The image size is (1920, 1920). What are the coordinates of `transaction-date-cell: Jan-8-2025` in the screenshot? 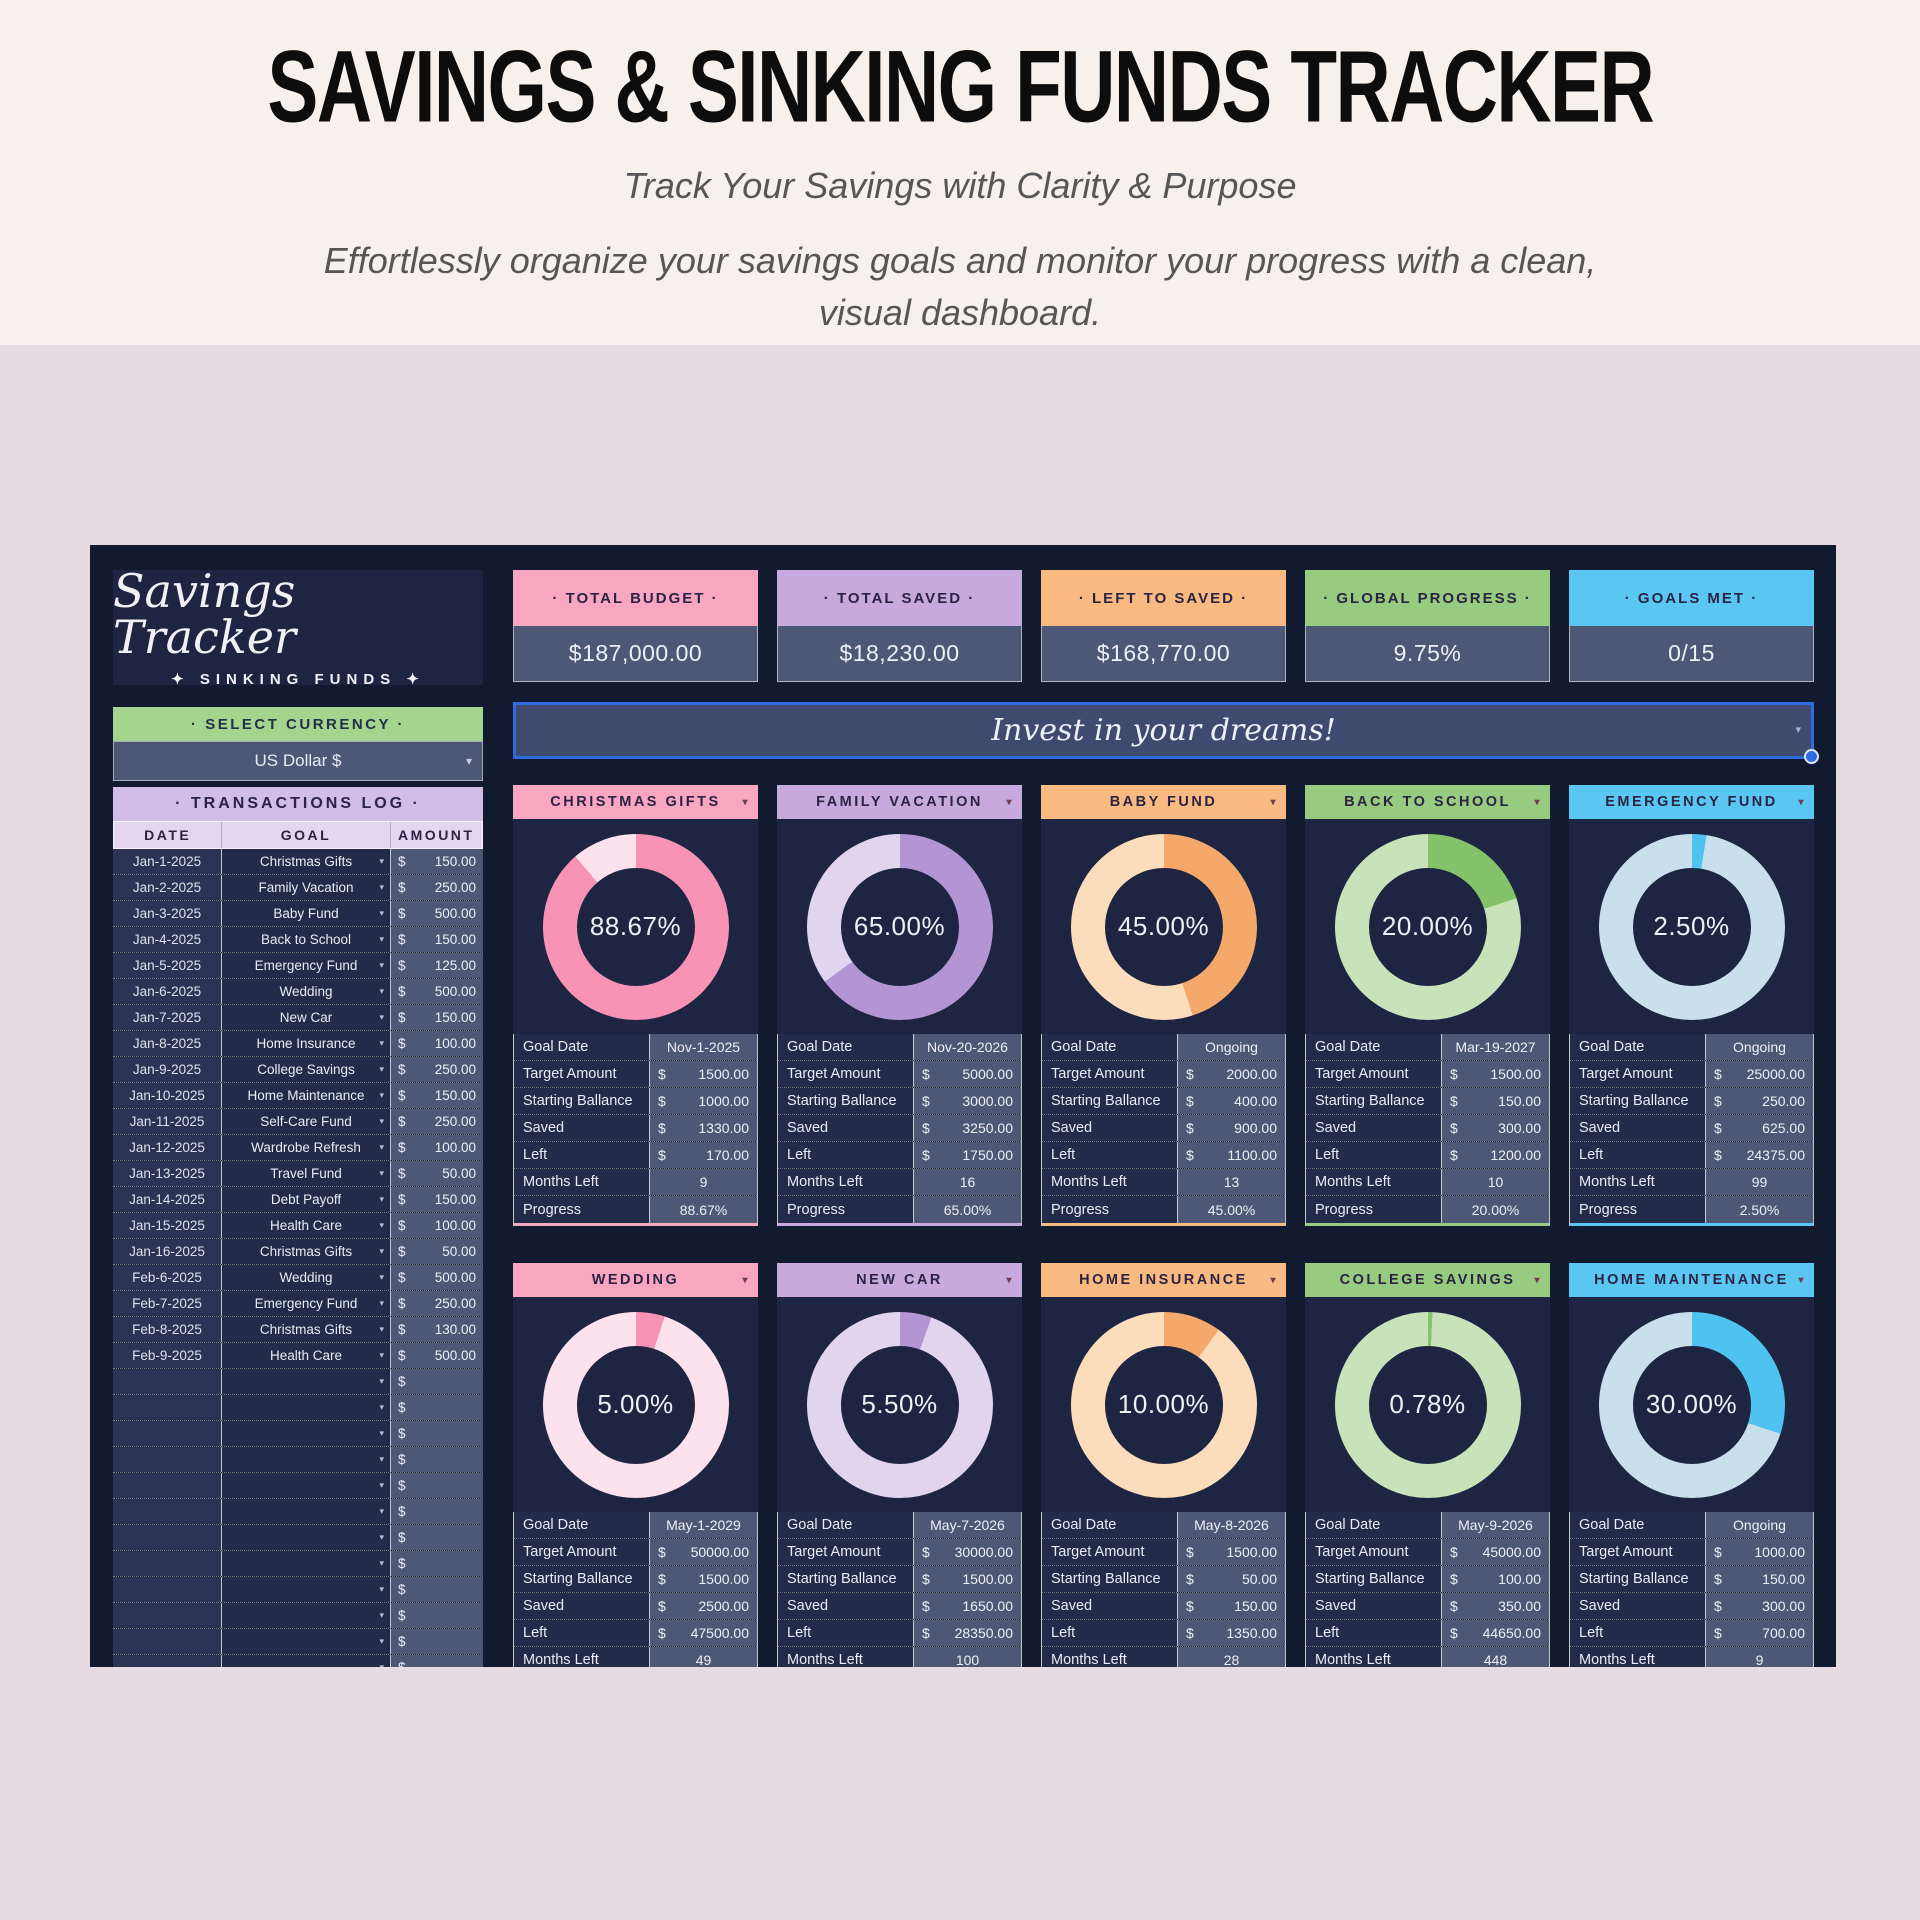 It's located at (167, 1043).